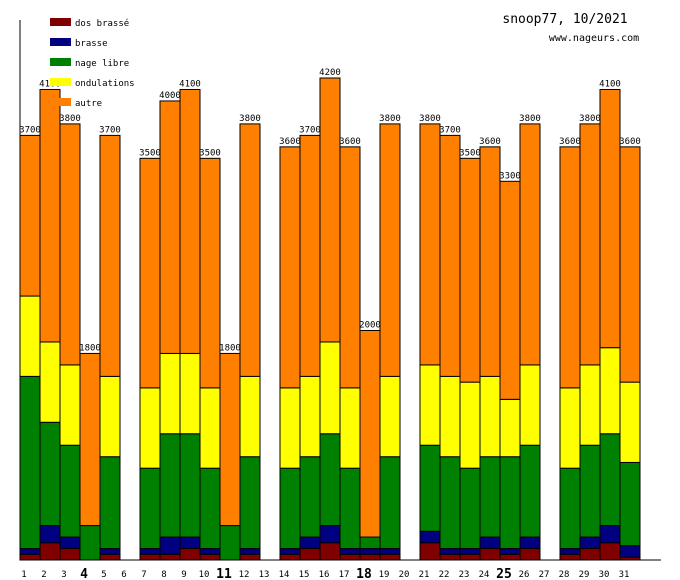 This screenshot has width=680, height=580. I want to click on x-tick-label-31: 31, so click(624, 575).